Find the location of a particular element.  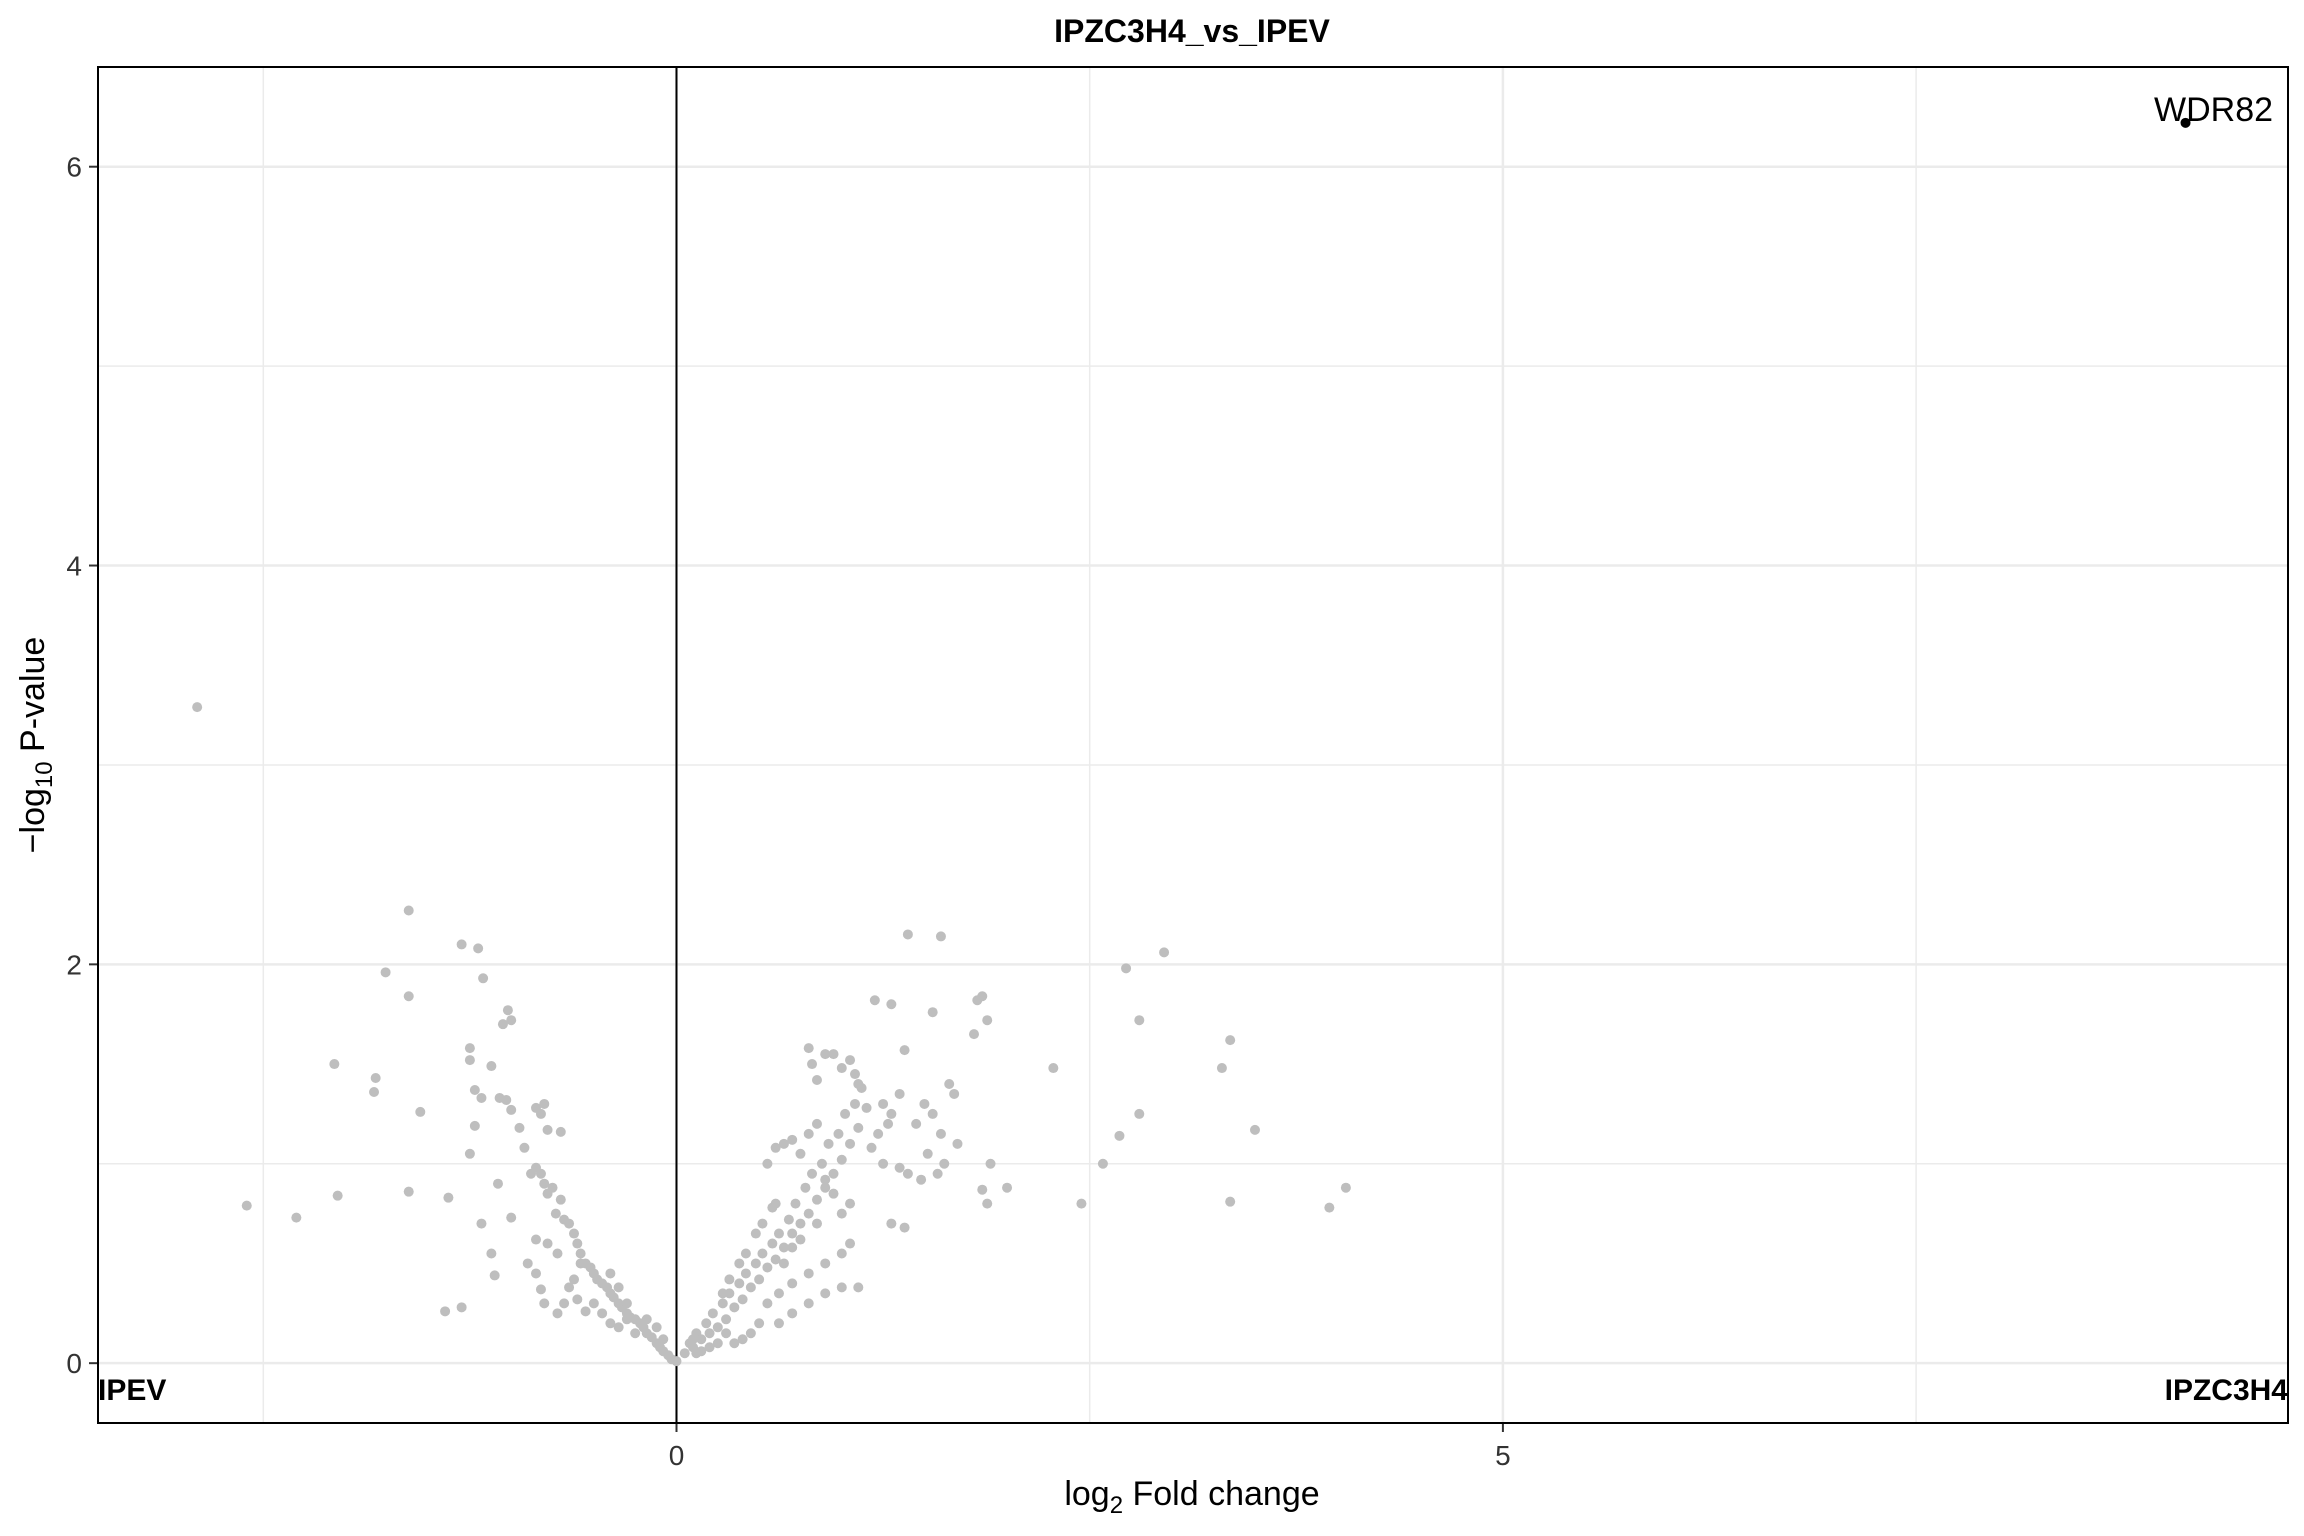

x-tick-label-1: 5 is located at coordinates (1503, 1455).